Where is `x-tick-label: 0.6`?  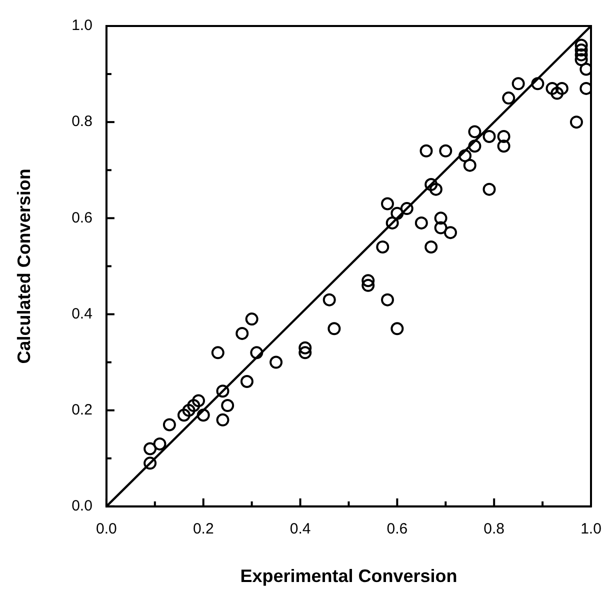 x-tick-label: 0.6 is located at coordinates (397, 529).